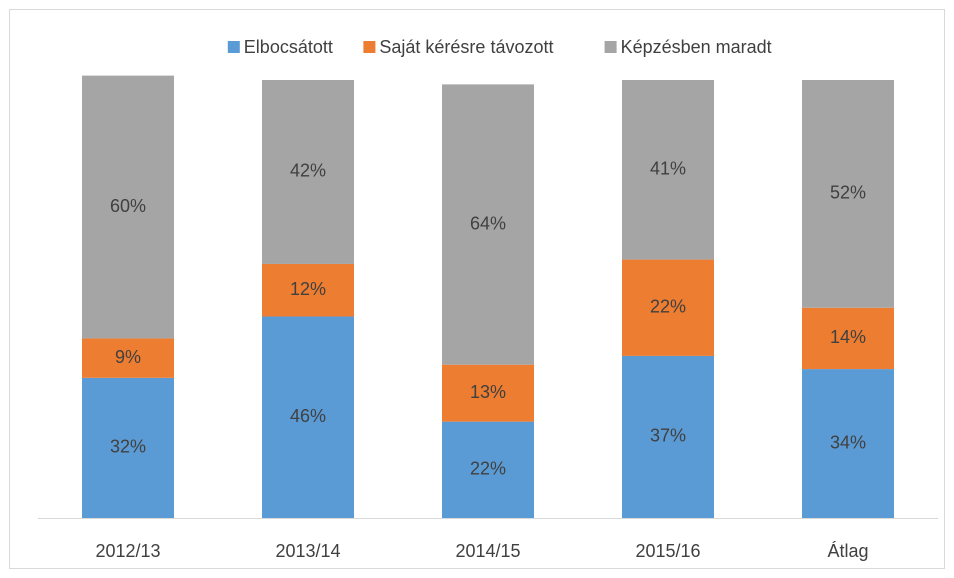 This screenshot has height=578, width=954. Describe the element at coordinates (466, 47) in the screenshot. I see `legend-label: Saját kérésre távozott` at that location.